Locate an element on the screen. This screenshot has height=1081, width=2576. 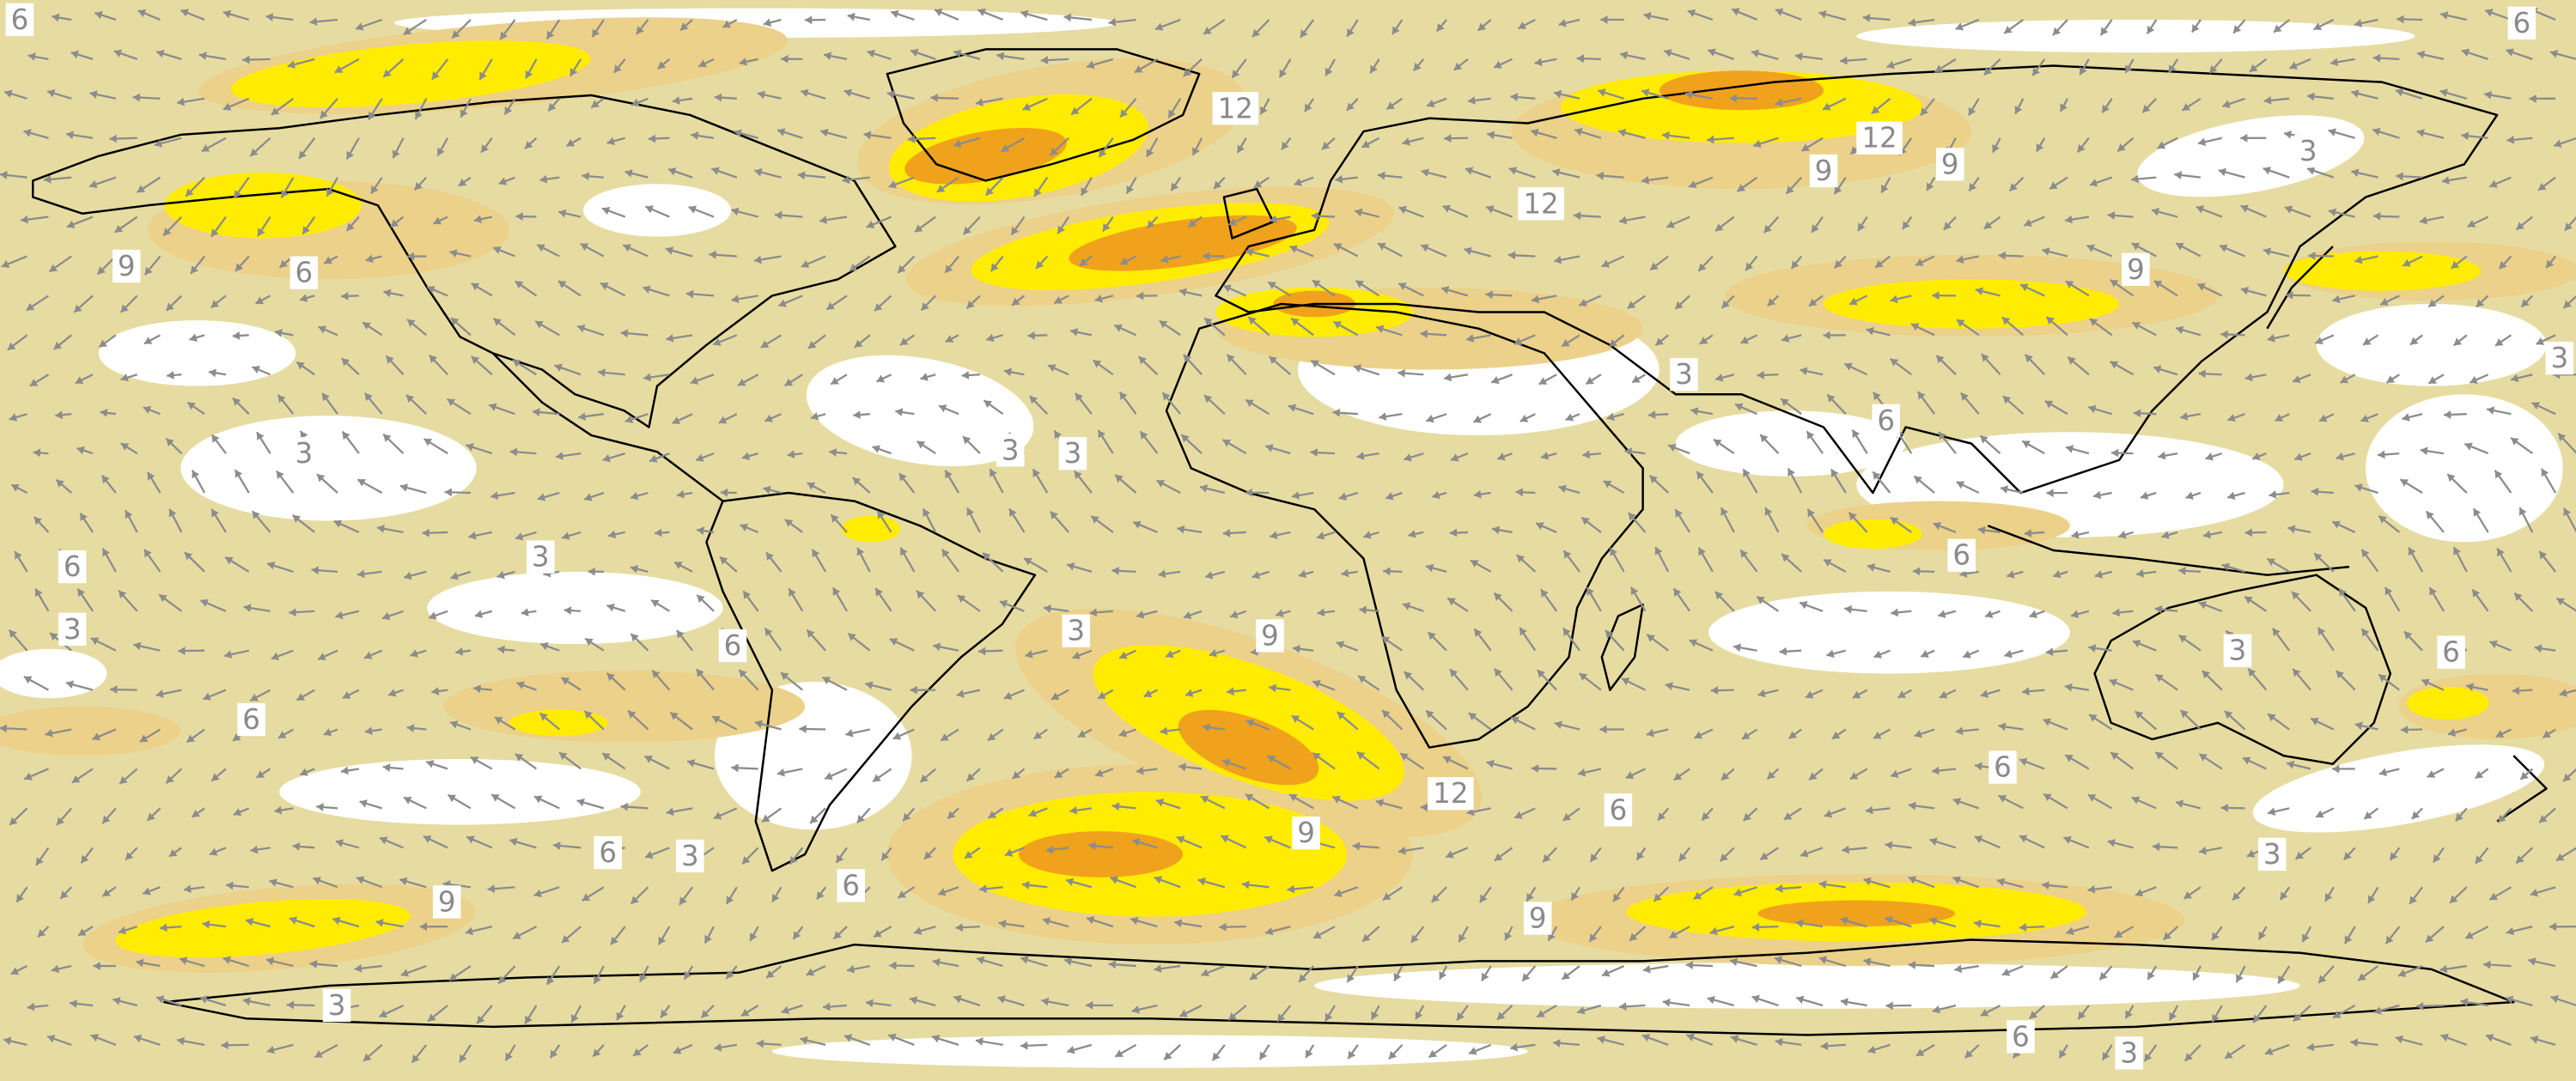
central-america is located at coordinates (607, 427).